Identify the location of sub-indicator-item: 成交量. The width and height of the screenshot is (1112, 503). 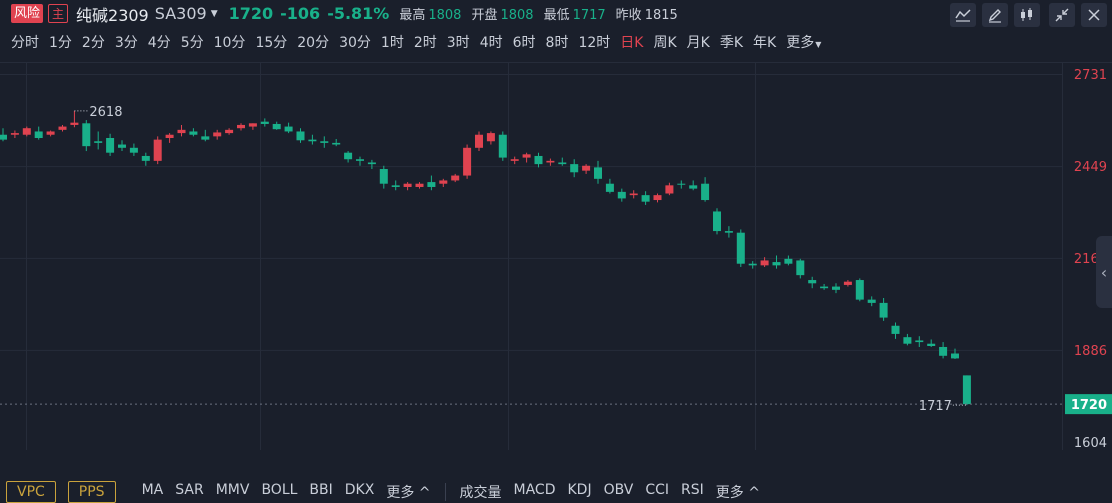
(480, 493).